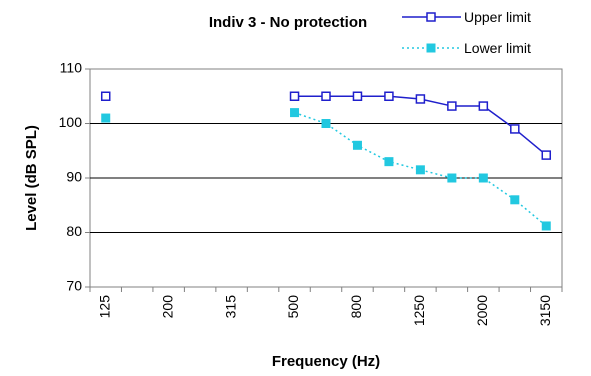 The height and width of the screenshot is (376, 591). What do you see at coordinates (356, 307) in the screenshot?
I see `x-tick-label: 800` at bounding box center [356, 307].